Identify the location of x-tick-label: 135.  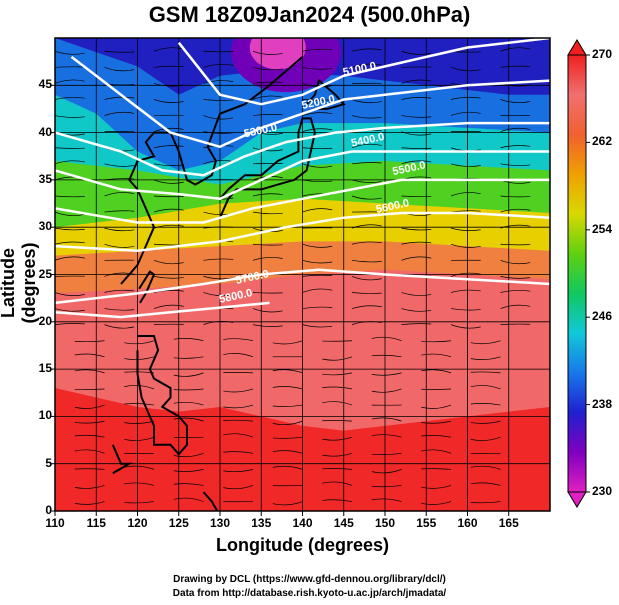
(261, 523).